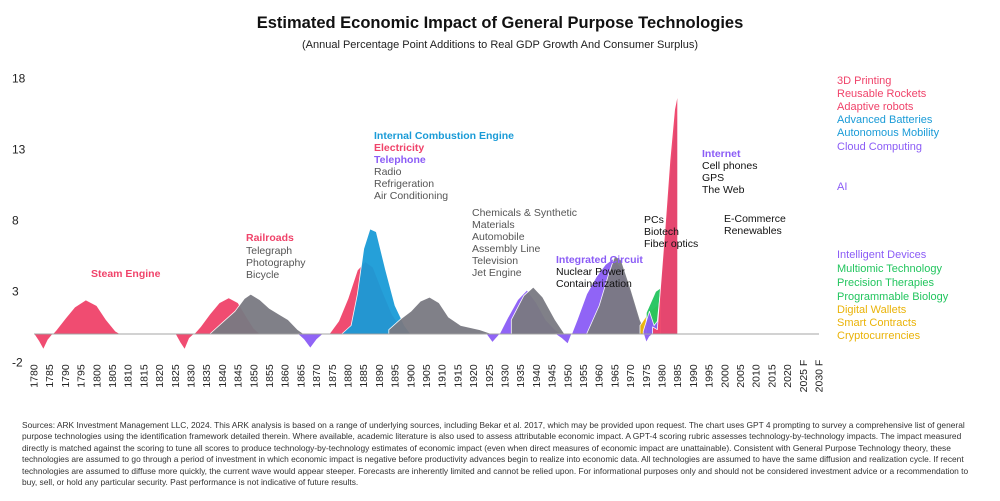 The width and height of the screenshot is (1000, 501). I want to click on annotation-label: Electricity, so click(399, 148).